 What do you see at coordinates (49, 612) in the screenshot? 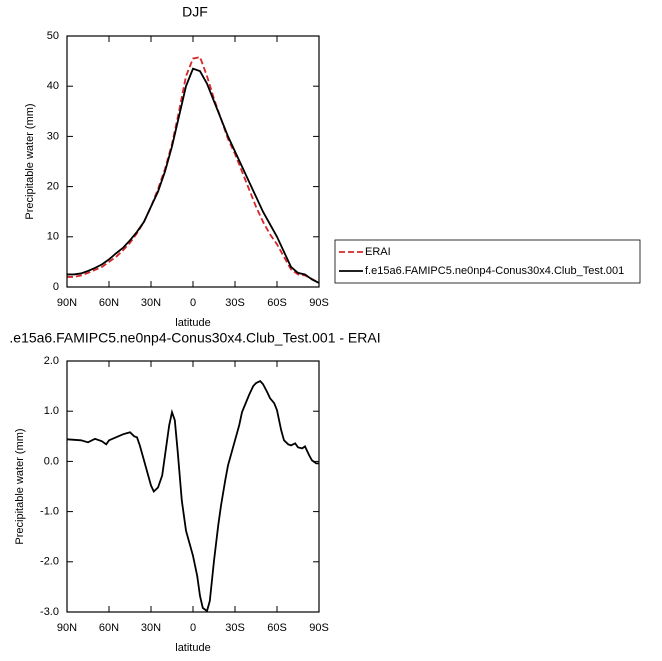
I see `y-tick-label: -3.0` at bounding box center [49, 612].